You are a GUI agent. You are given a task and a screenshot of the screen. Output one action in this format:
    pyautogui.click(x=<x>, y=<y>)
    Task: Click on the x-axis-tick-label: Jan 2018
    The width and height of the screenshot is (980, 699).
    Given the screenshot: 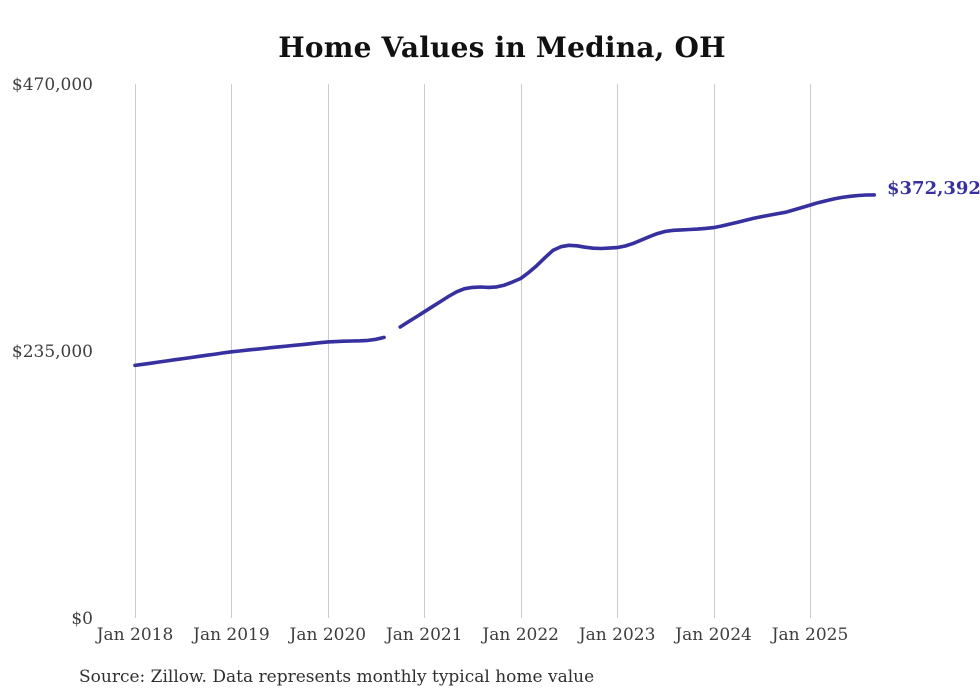 What is the action you would take?
    pyautogui.click(x=135, y=635)
    